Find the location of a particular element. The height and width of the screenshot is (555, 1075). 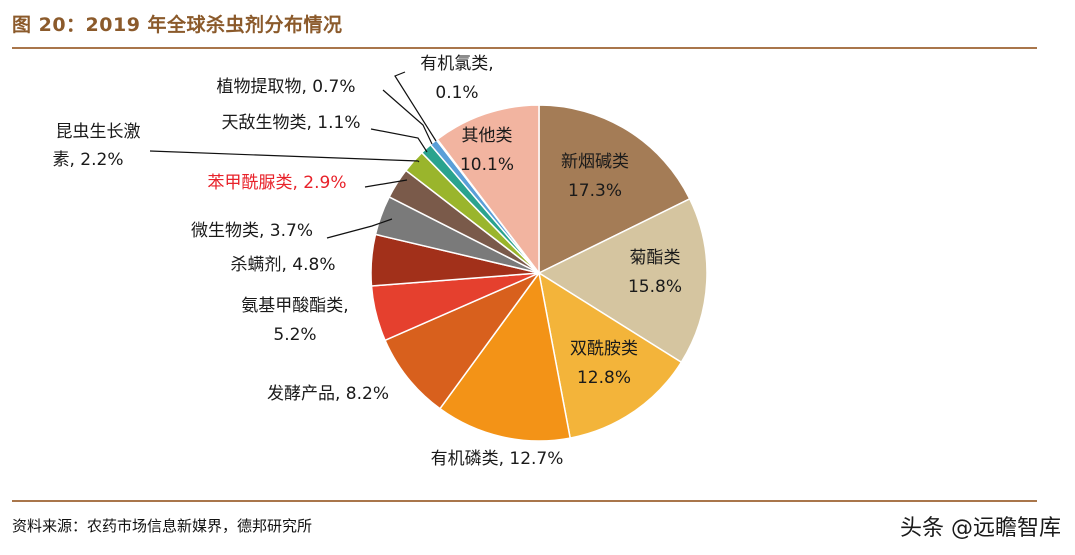

chart-title: 图 20：2019 年全球杀虫剂分布情况 is located at coordinates (177, 25).